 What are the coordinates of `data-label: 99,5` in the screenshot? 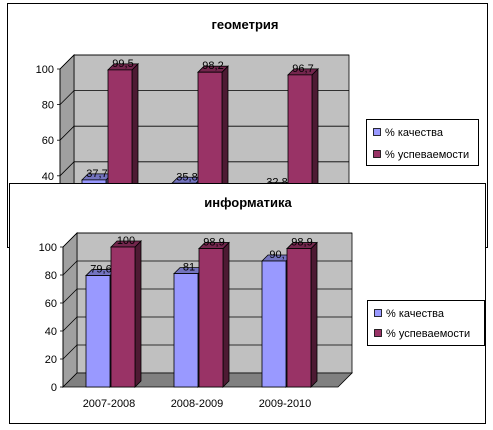 It's located at (122, 64).